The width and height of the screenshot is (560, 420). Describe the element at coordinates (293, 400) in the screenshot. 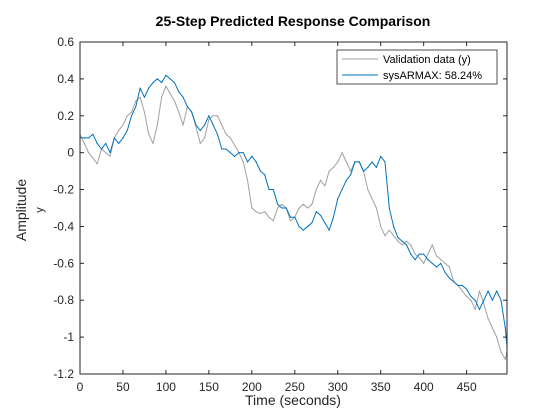

I see `x-axis-label: Time (seconds)` at that location.